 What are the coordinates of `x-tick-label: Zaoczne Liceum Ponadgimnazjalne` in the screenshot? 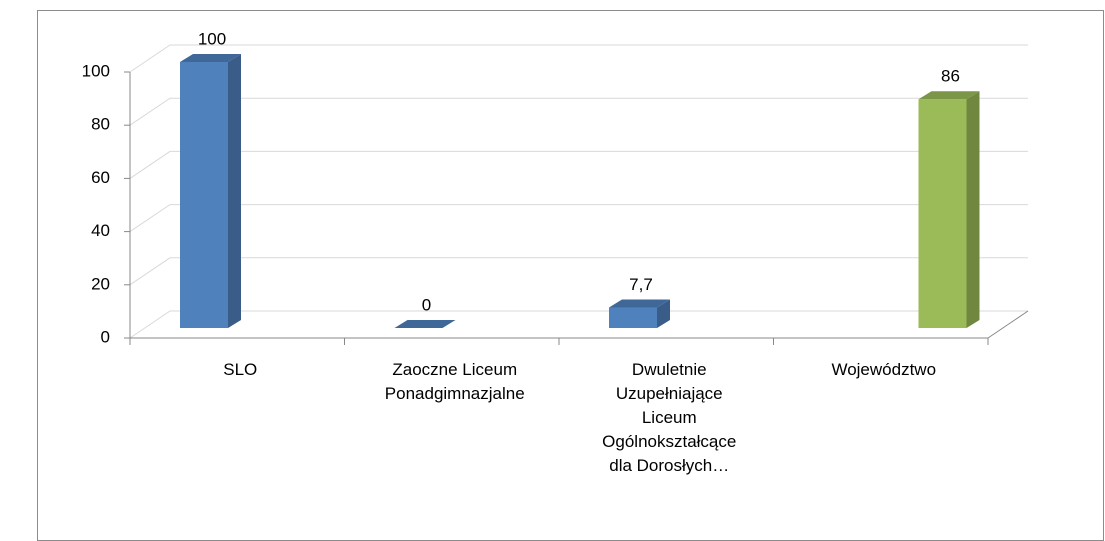 It's located at (454, 381).